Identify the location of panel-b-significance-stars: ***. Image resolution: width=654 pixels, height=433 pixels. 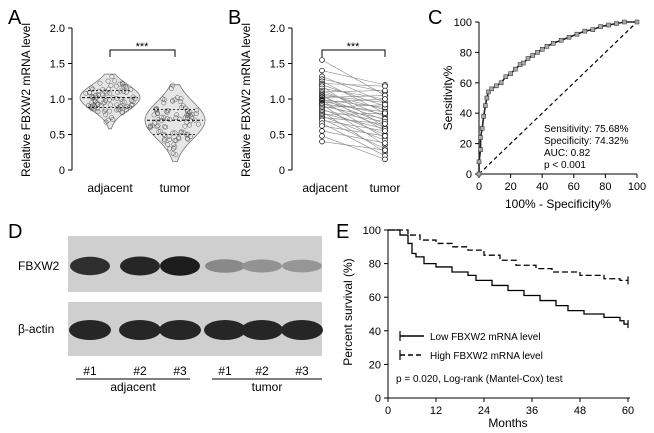
(354, 47).